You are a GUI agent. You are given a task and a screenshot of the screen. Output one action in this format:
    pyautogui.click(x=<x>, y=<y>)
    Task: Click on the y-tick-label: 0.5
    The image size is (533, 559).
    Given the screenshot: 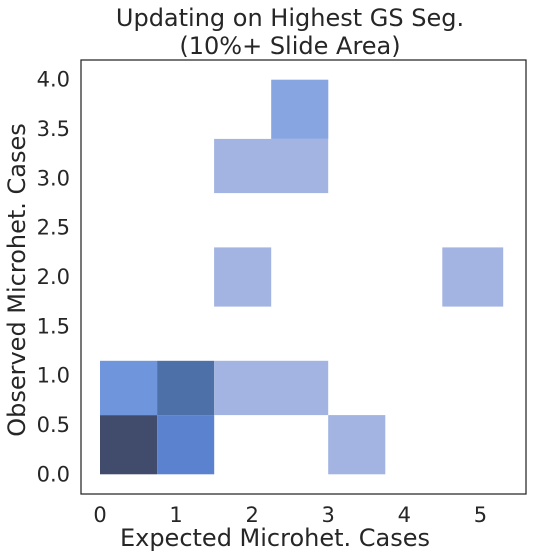 What is the action you would take?
    pyautogui.click(x=53, y=425)
    